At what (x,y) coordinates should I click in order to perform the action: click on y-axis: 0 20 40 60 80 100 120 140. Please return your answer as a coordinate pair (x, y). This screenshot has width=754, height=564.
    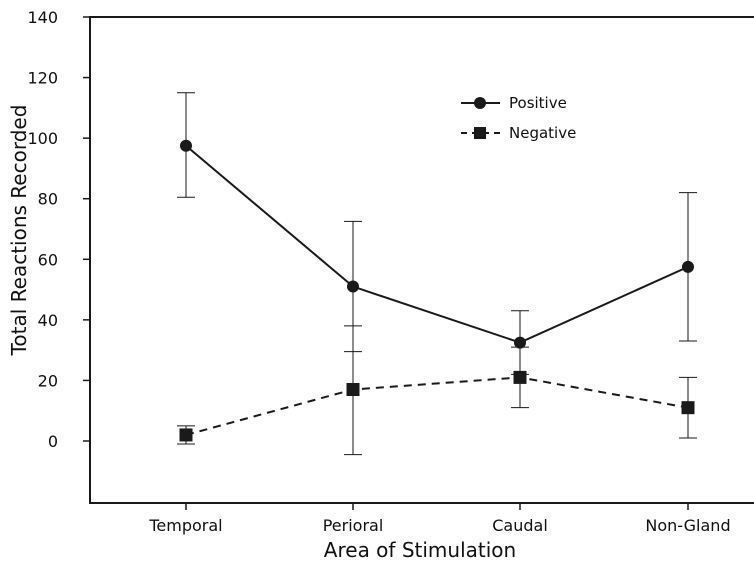
    Looking at the image, I should click on (58, 229).